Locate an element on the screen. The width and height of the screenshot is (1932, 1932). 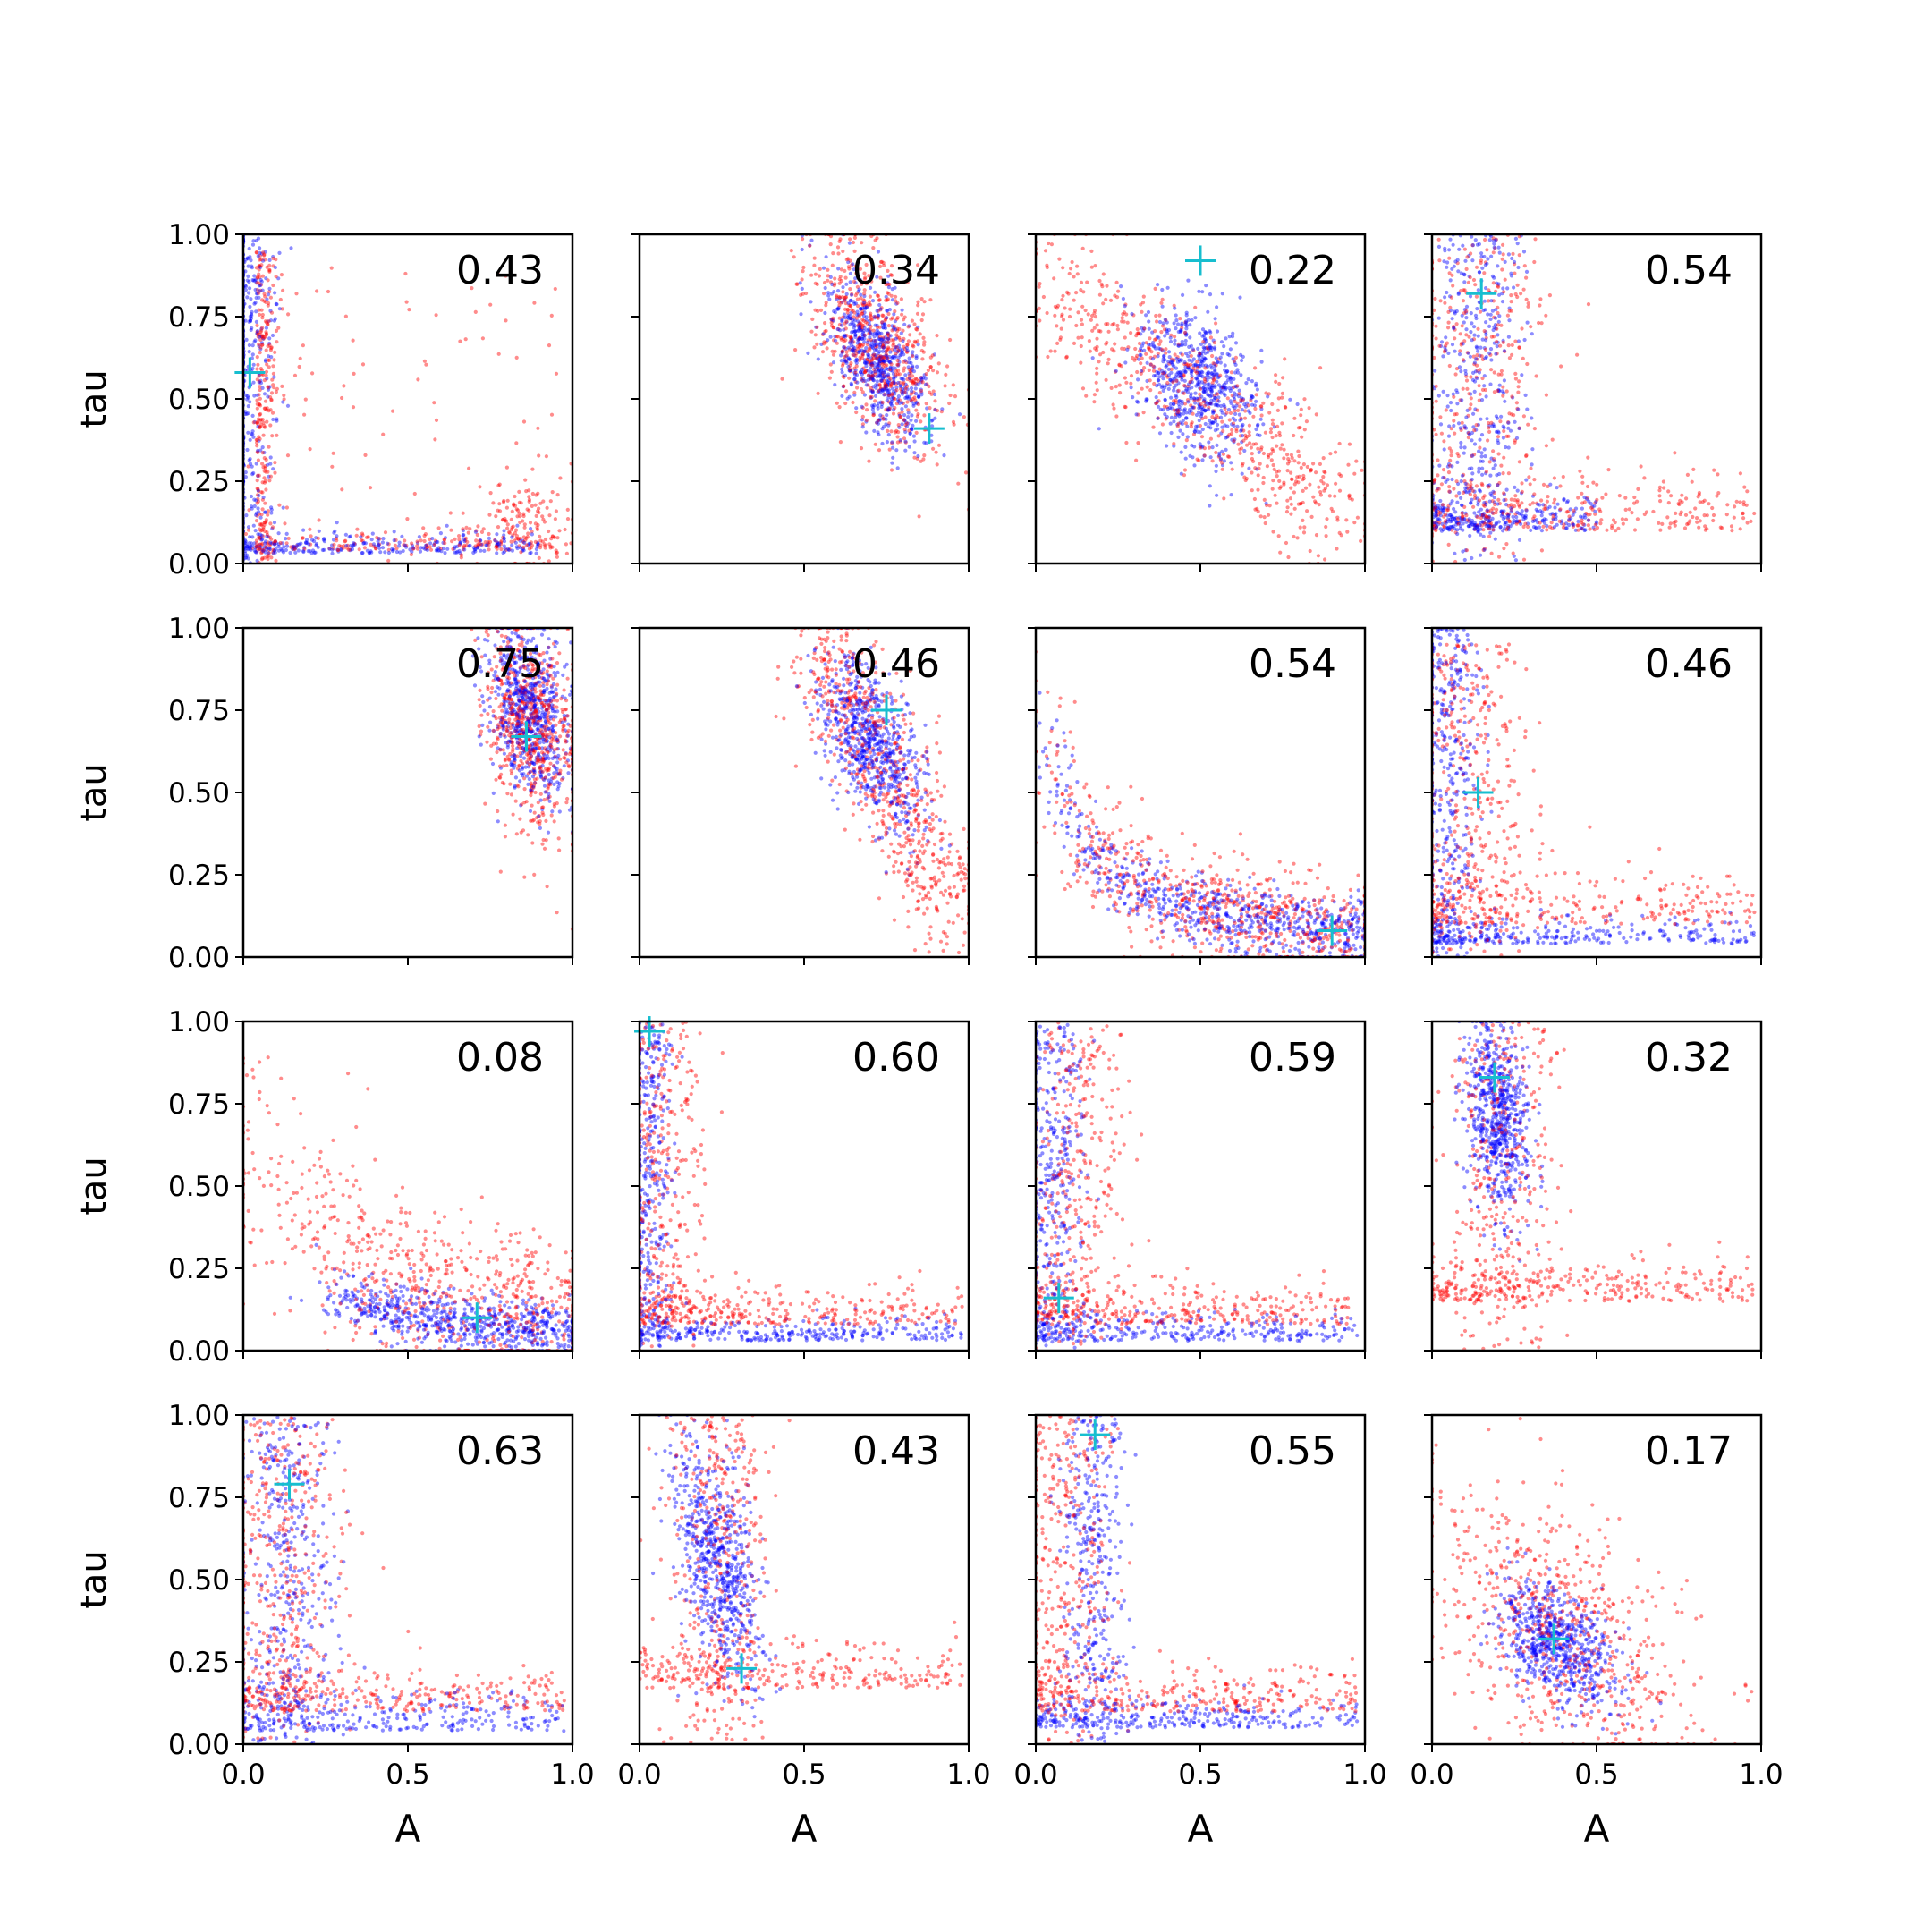
y-tick-label: 0.50 is located at coordinates (199, 400).